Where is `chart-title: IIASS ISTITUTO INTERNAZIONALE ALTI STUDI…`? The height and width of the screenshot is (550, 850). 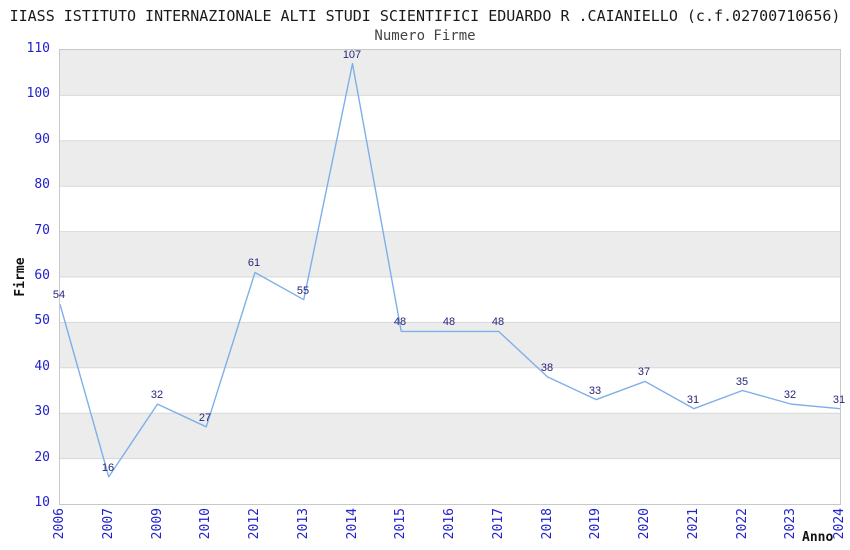 chart-title: IIASS ISTITUTO INTERNAZIONALE ALTI STUDI… is located at coordinates (425, 16).